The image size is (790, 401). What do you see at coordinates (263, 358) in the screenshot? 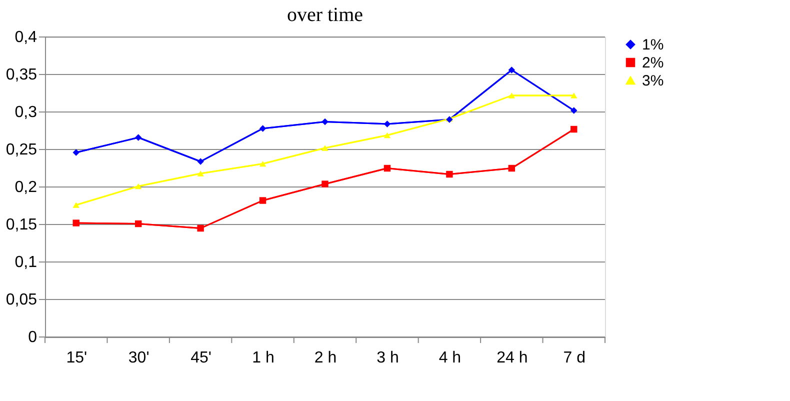
I see `x-tick-label: 1 h` at bounding box center [263, 358].